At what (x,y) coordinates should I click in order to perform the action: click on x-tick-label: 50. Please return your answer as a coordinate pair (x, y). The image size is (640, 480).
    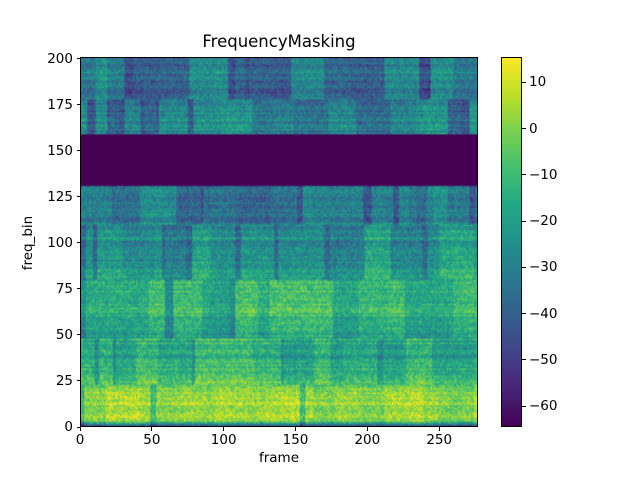
    Looking at the image, I should click on (152, 440).